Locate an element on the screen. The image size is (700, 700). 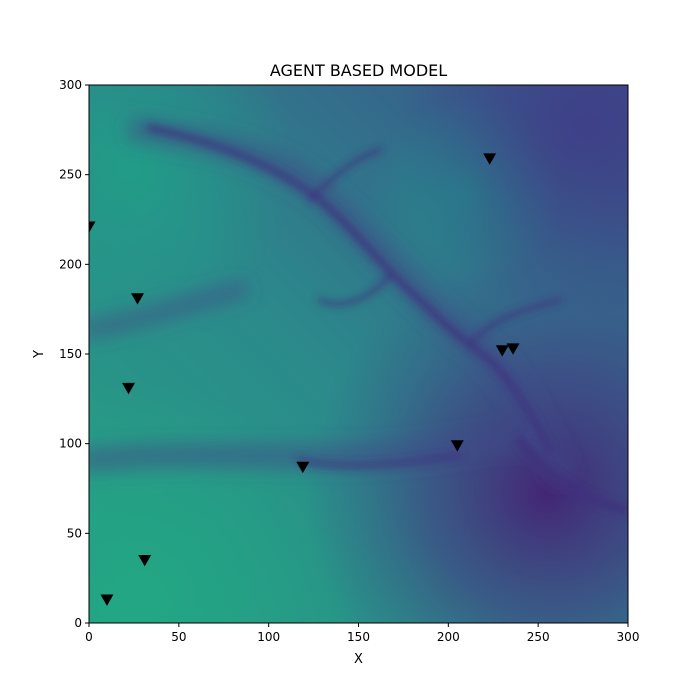
x-tick-label: 150 is located at coordinates (358, 637).